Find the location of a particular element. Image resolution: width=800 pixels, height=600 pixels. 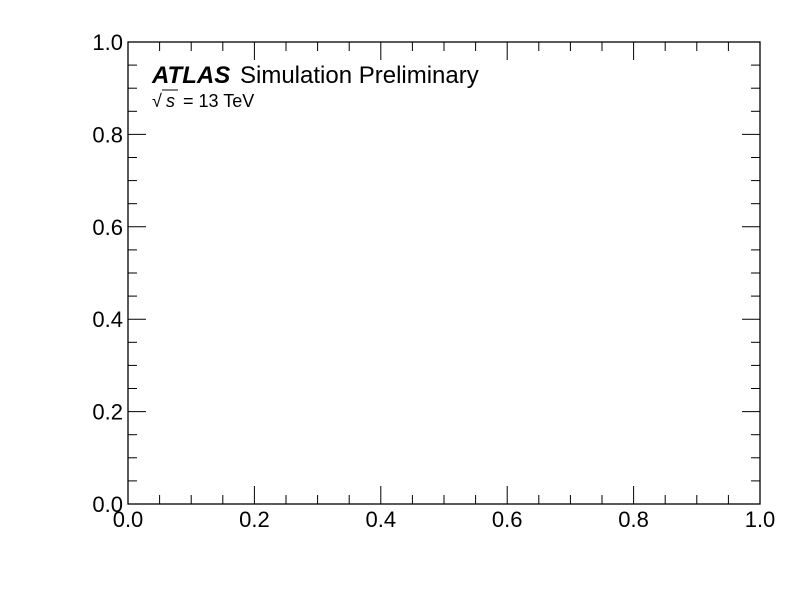

x-tick-labels: 0.0 0.2 0.4 0.6 0.8 1.0 is located at coordinates (444, 519).